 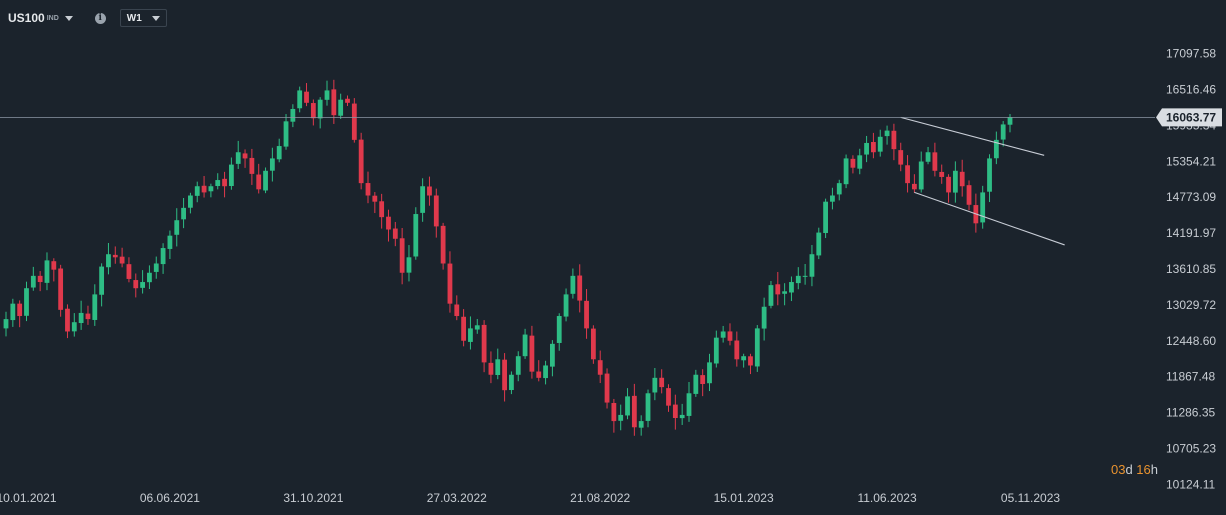 What do you see at coordinates (170, 498) in the screenshot?
I see `x-tick-label: 06.06.2021` at bounding box center [170, 498].